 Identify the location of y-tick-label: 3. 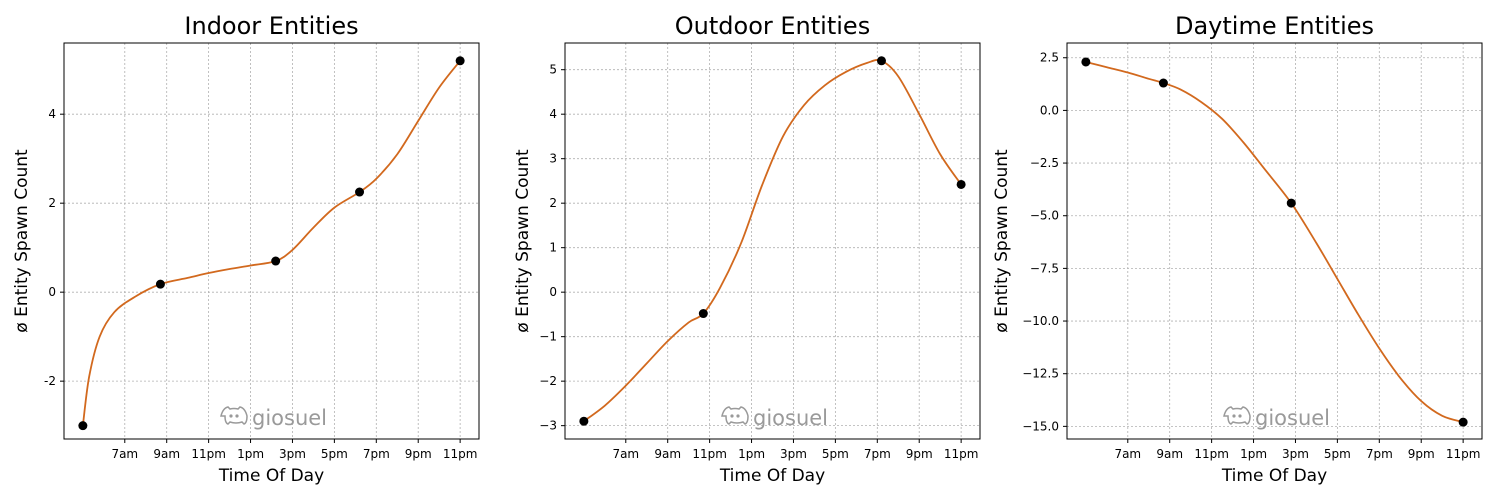
(553, 159).